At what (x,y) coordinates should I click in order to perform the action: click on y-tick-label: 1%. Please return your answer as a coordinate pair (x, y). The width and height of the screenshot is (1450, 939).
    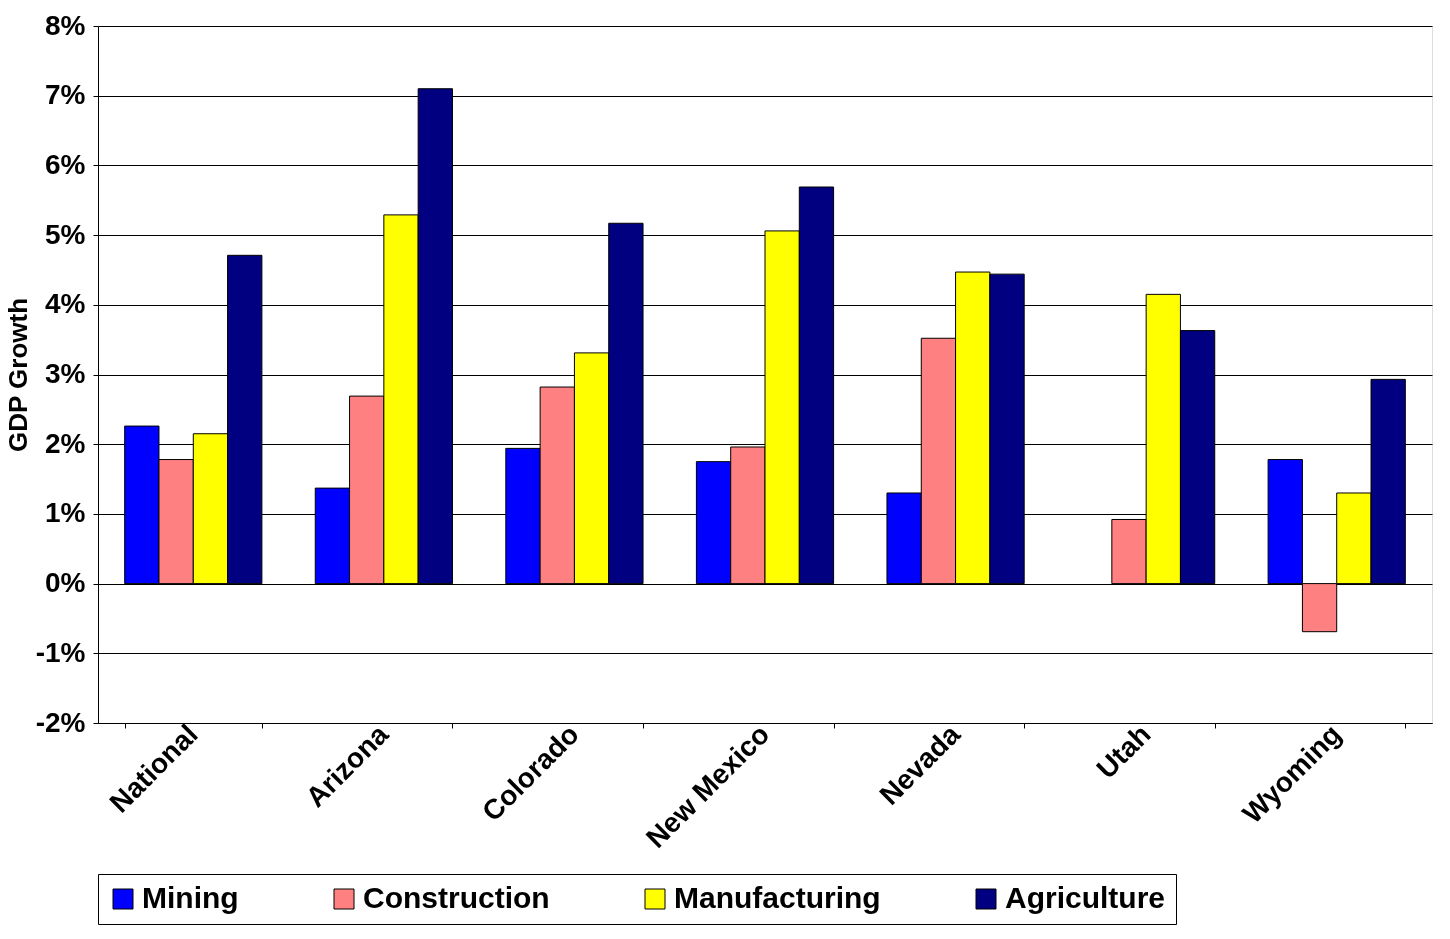
    Looking at the image, I should click on (65, 513).